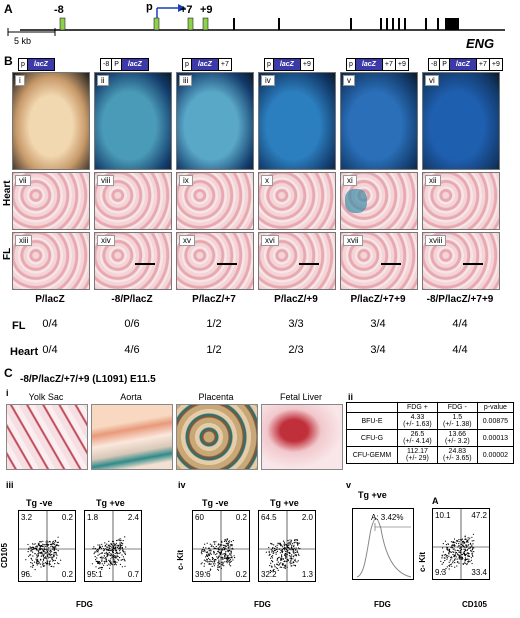 The width and height of the screenshot is (520, 618). What do you see at coordinates (383, 544) in the screenshot?
I see `facs-v-histogram: A: 3.42%` at bounding box center [383, 544].